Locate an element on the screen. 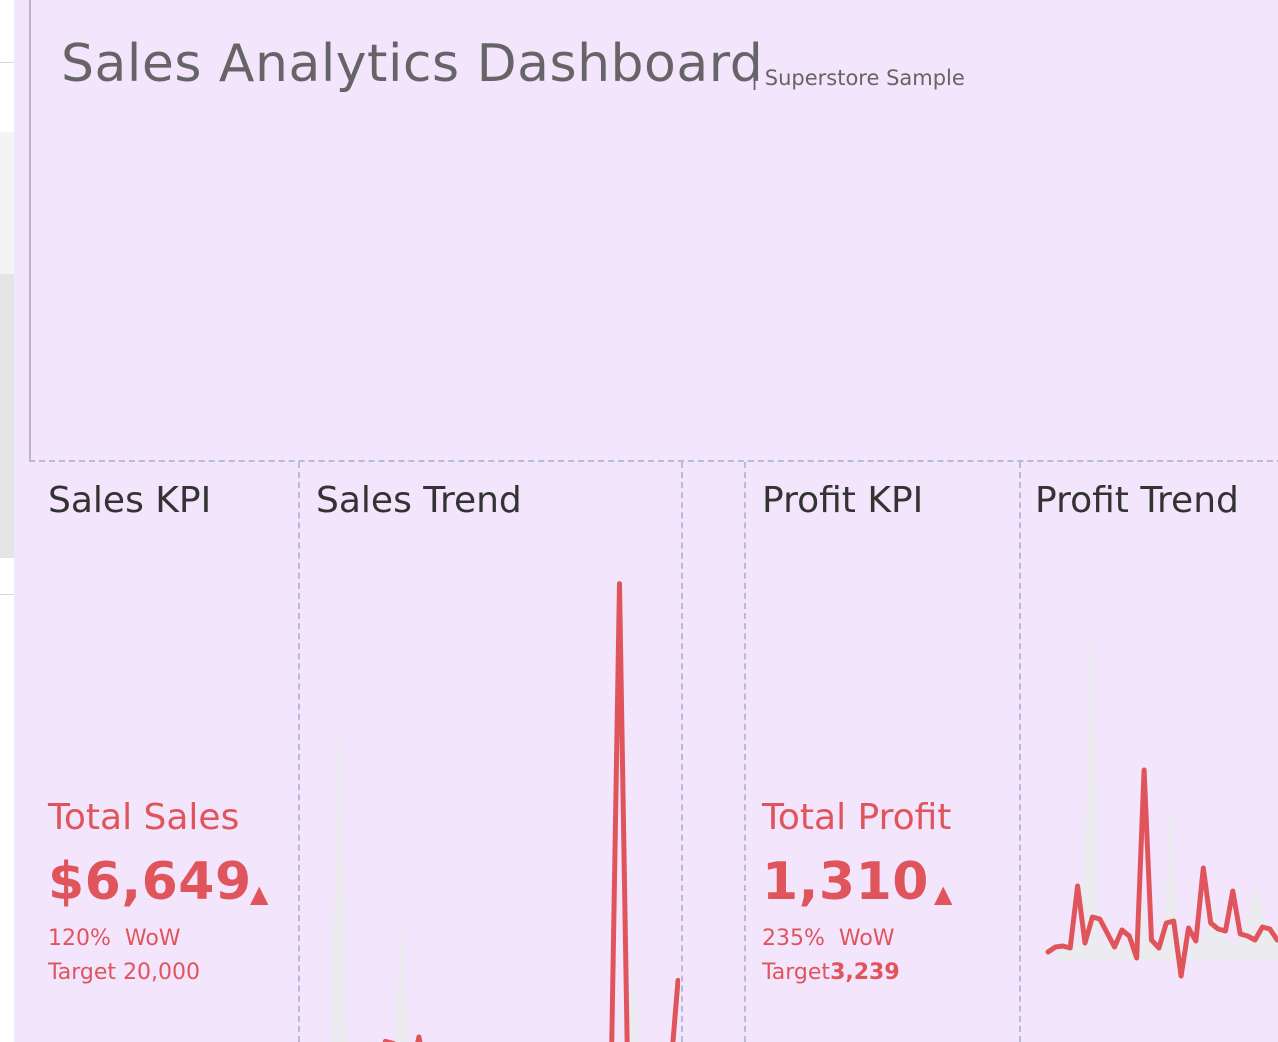  sales-target-value: 20,000 is located at coordinates (162, 972).